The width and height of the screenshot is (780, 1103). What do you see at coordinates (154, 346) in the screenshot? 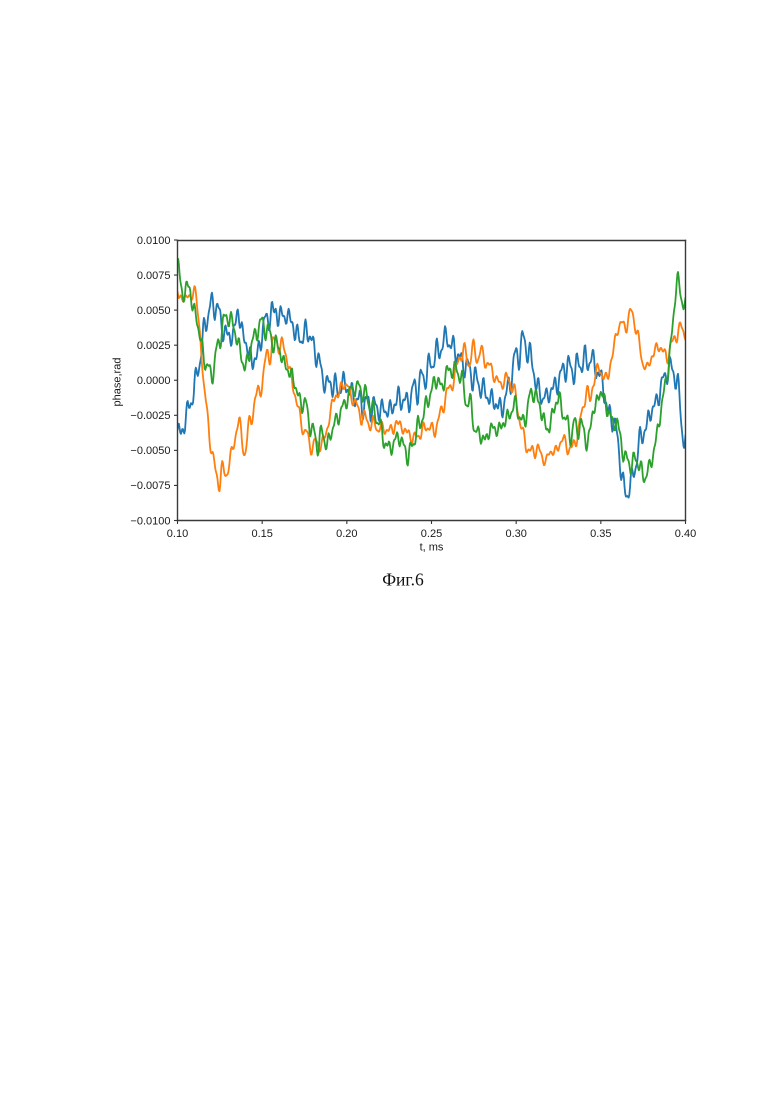
I see `svg-text: 0.0025` at bounding box center [154, 346].